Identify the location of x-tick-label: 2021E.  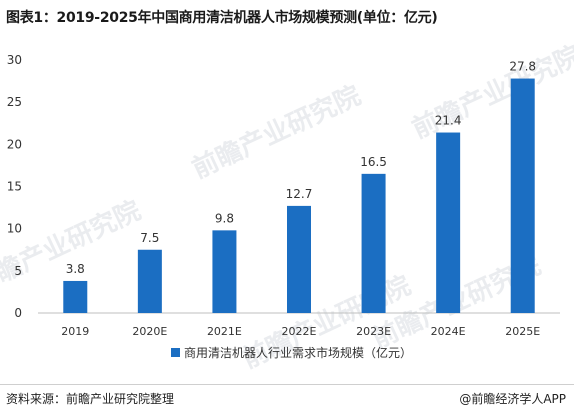
(224, 331).